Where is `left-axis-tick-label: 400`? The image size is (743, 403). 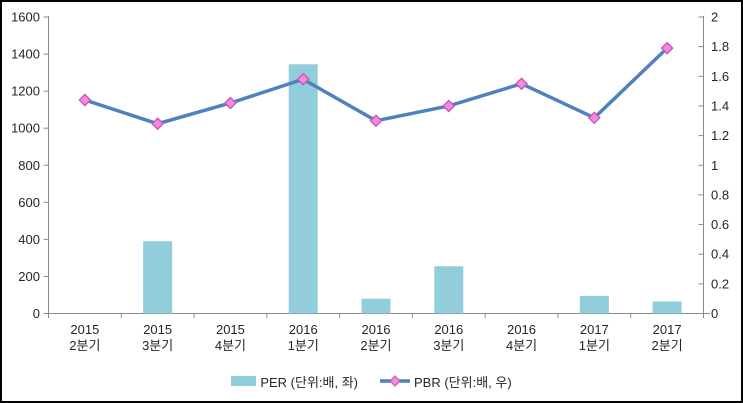 left-axis-tick-label: 400 is located at coordinates (29, 239).